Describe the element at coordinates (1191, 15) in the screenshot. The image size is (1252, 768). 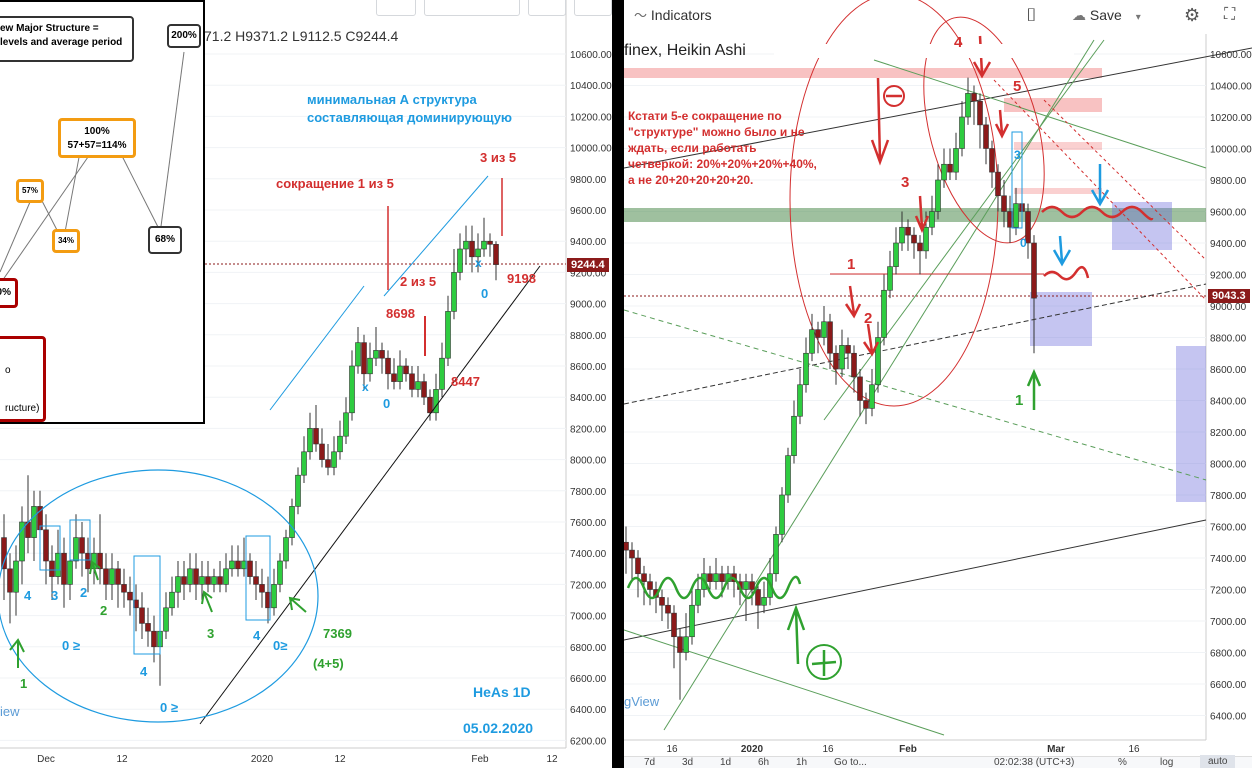
I see `gear-icon: ⚙` at that location.